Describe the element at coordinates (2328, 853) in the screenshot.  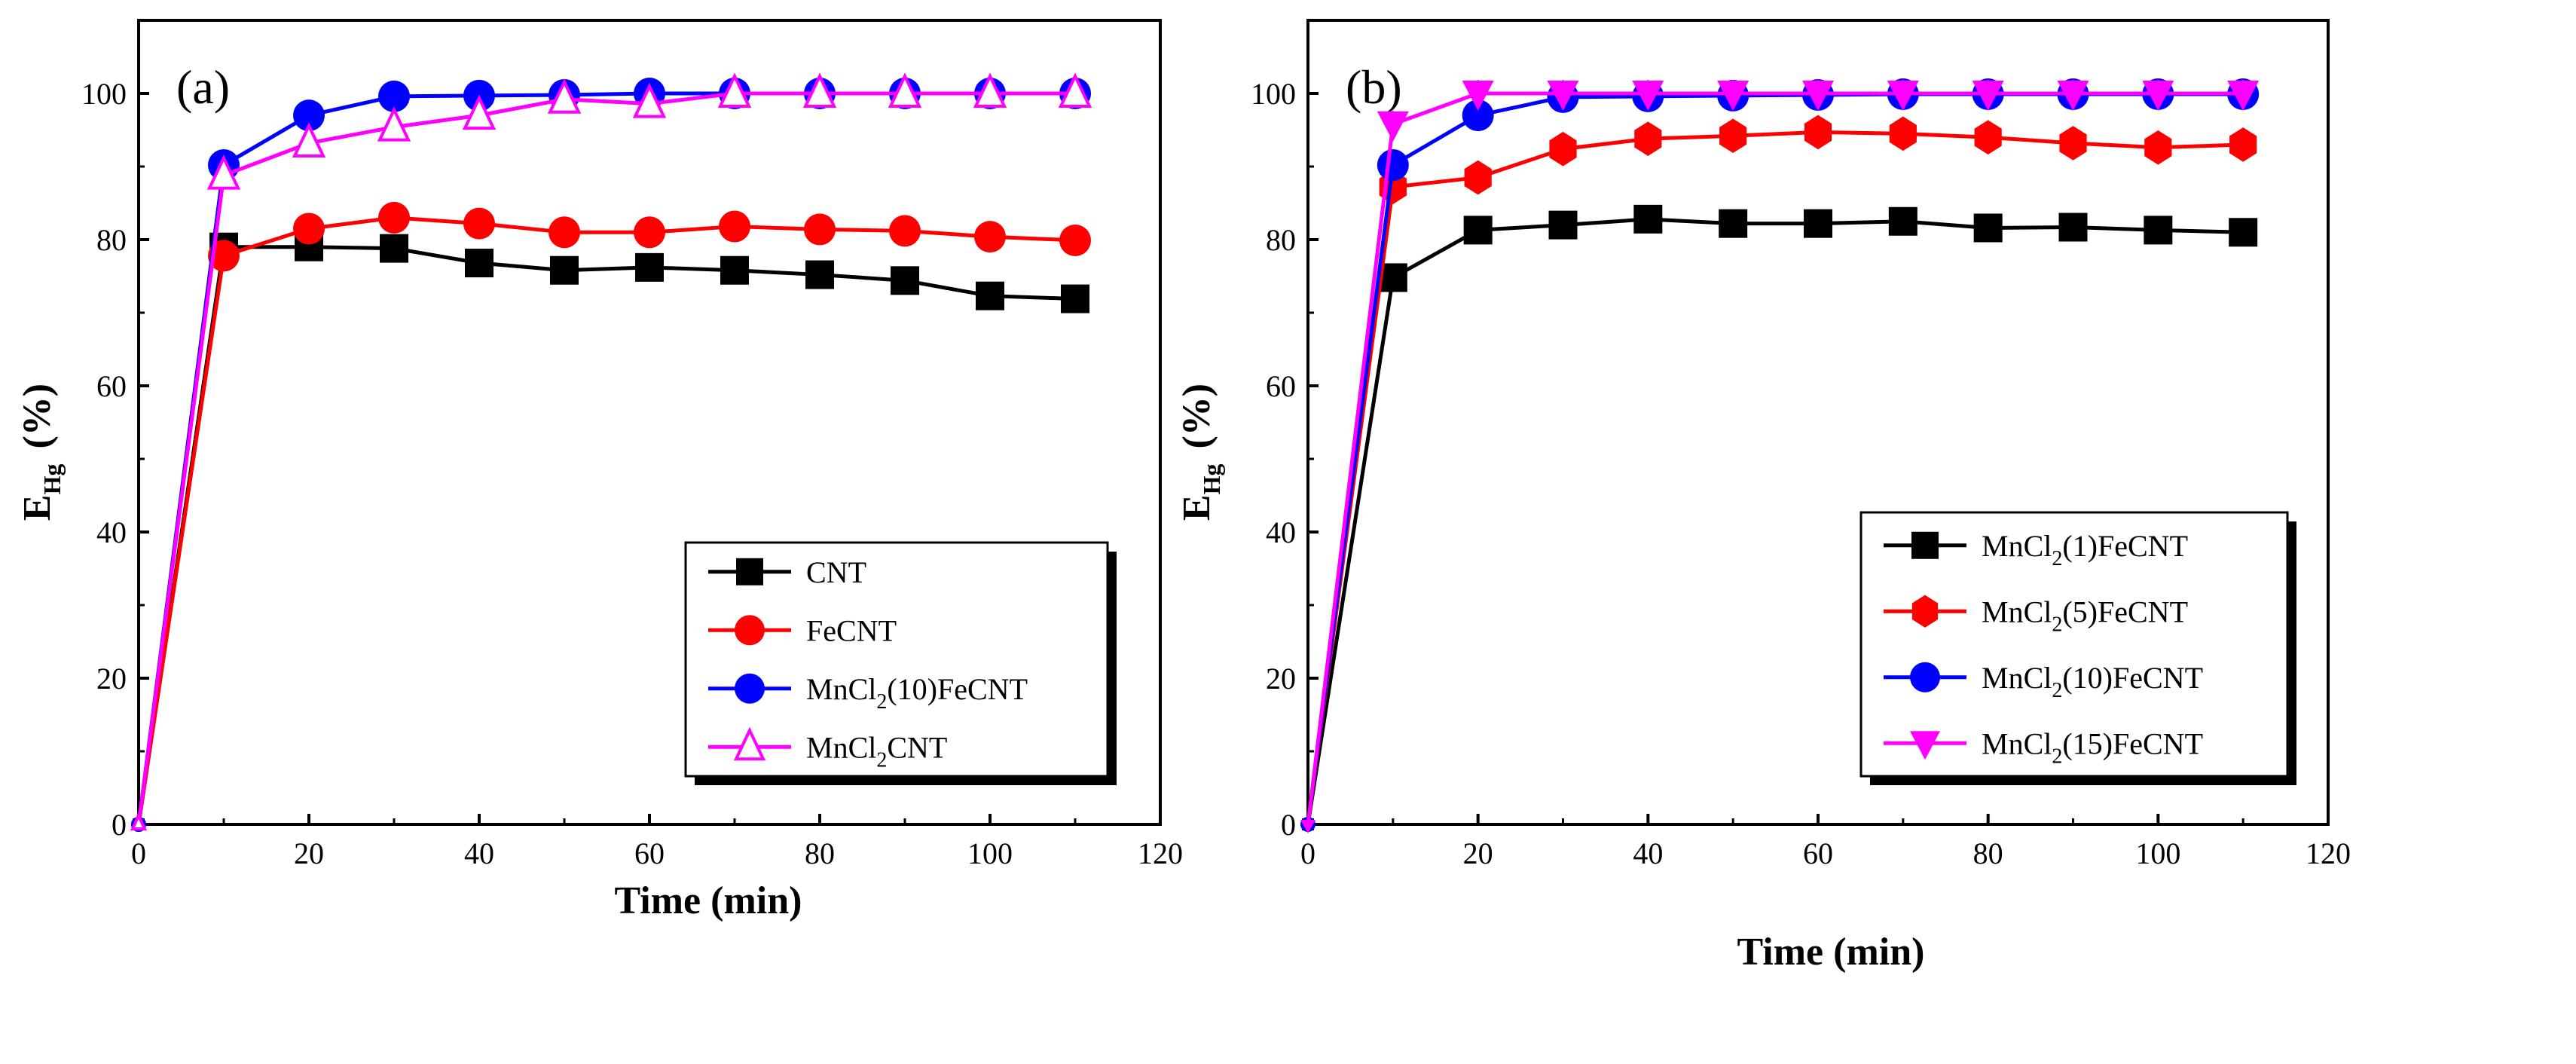
I see `x-tick-label: 120` at that location.